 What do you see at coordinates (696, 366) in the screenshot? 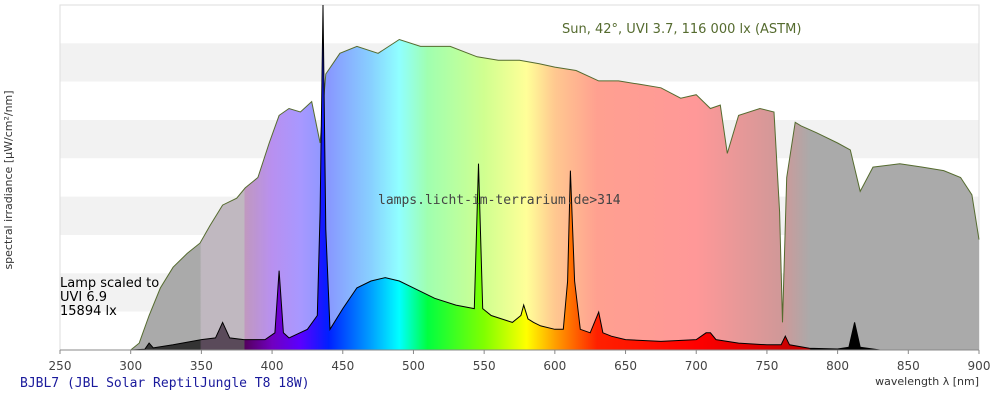
I see `x-tick-label: 700` at bounding box center [696, 366].